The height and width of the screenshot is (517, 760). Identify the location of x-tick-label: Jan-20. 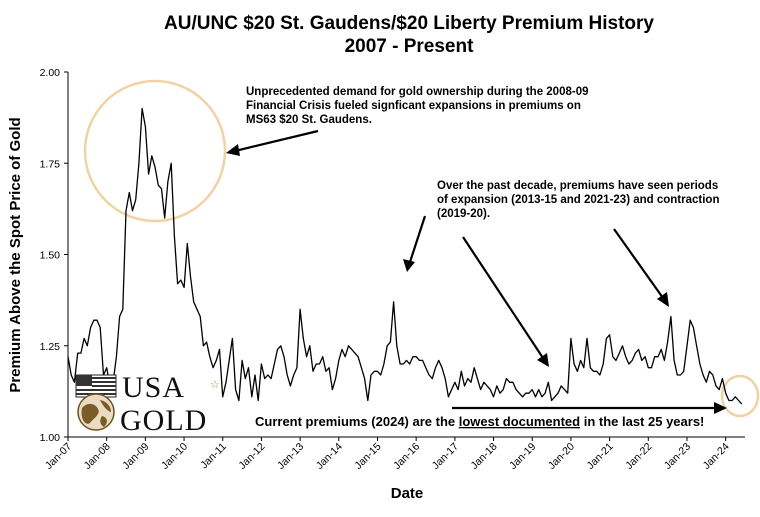
(561, 456).